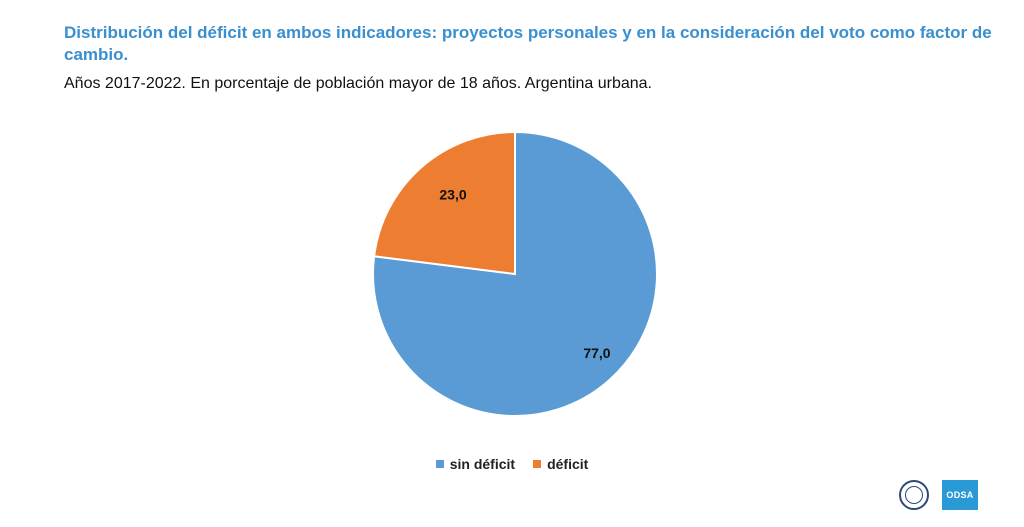  I want to click on legend-item-sin-deficit: sin déficit, so click(475, 464).